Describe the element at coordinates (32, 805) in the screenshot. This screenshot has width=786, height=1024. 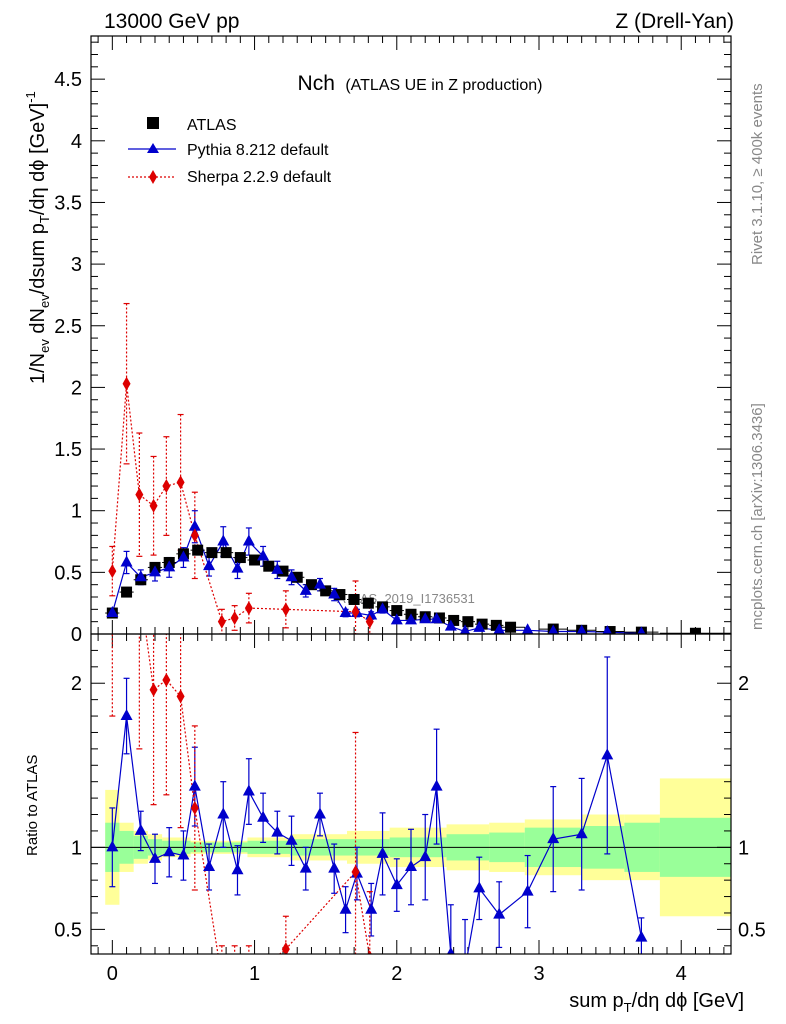
I see `y-axis-label-ratio: Ratio to ATLAS` at that location.